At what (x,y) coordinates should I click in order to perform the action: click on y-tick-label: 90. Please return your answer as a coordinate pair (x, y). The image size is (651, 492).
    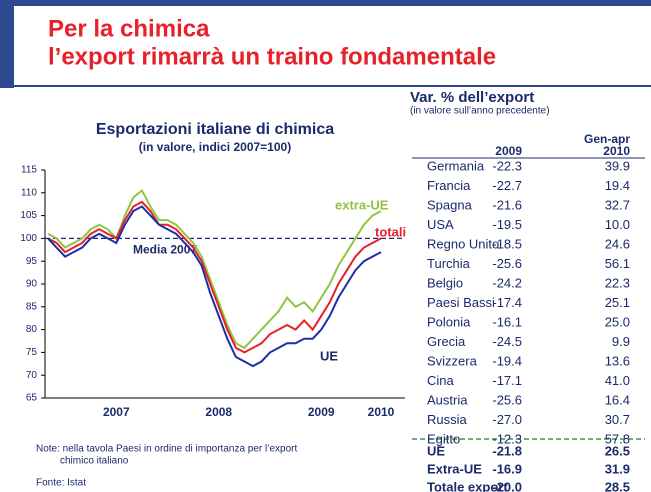
    Looking at the image, I should click on (32, 284).